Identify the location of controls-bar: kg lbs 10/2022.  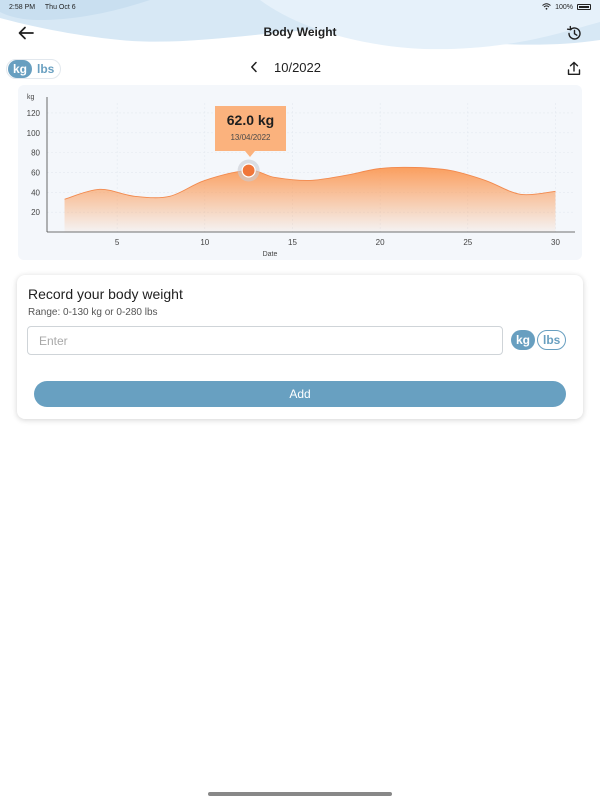
(300, 68).